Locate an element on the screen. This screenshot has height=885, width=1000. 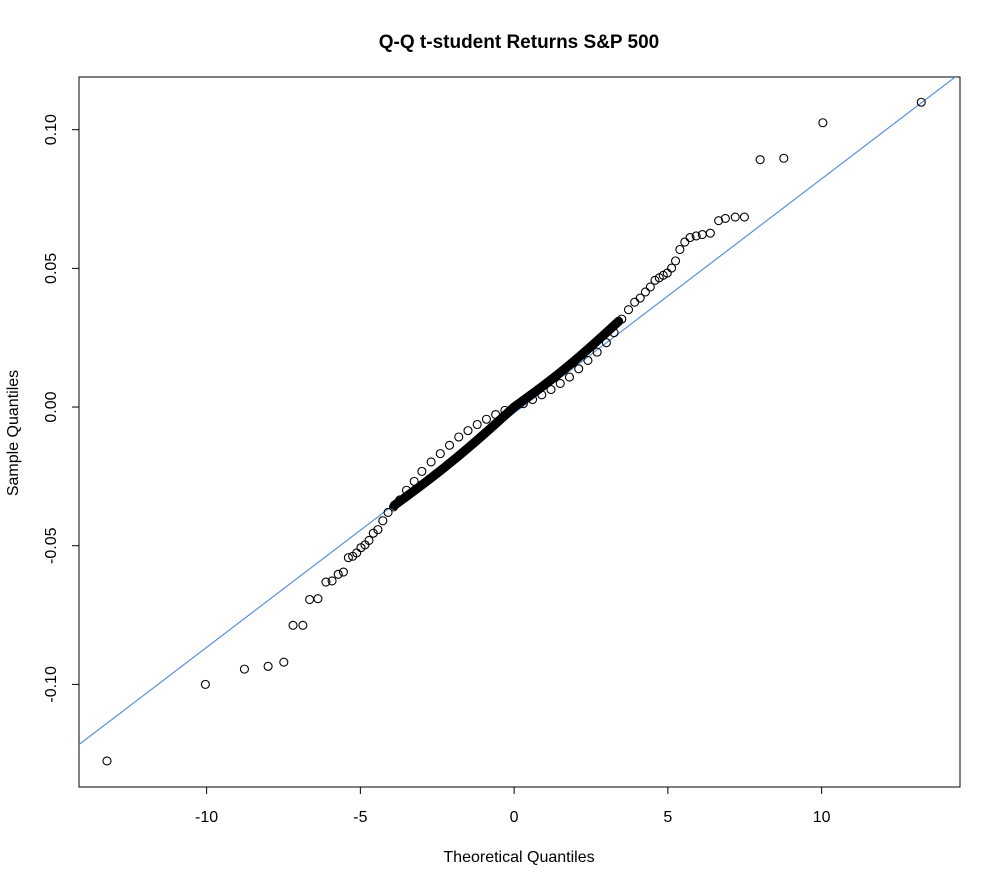
x-tick-label: 5 is located at coordinates (667, 817).